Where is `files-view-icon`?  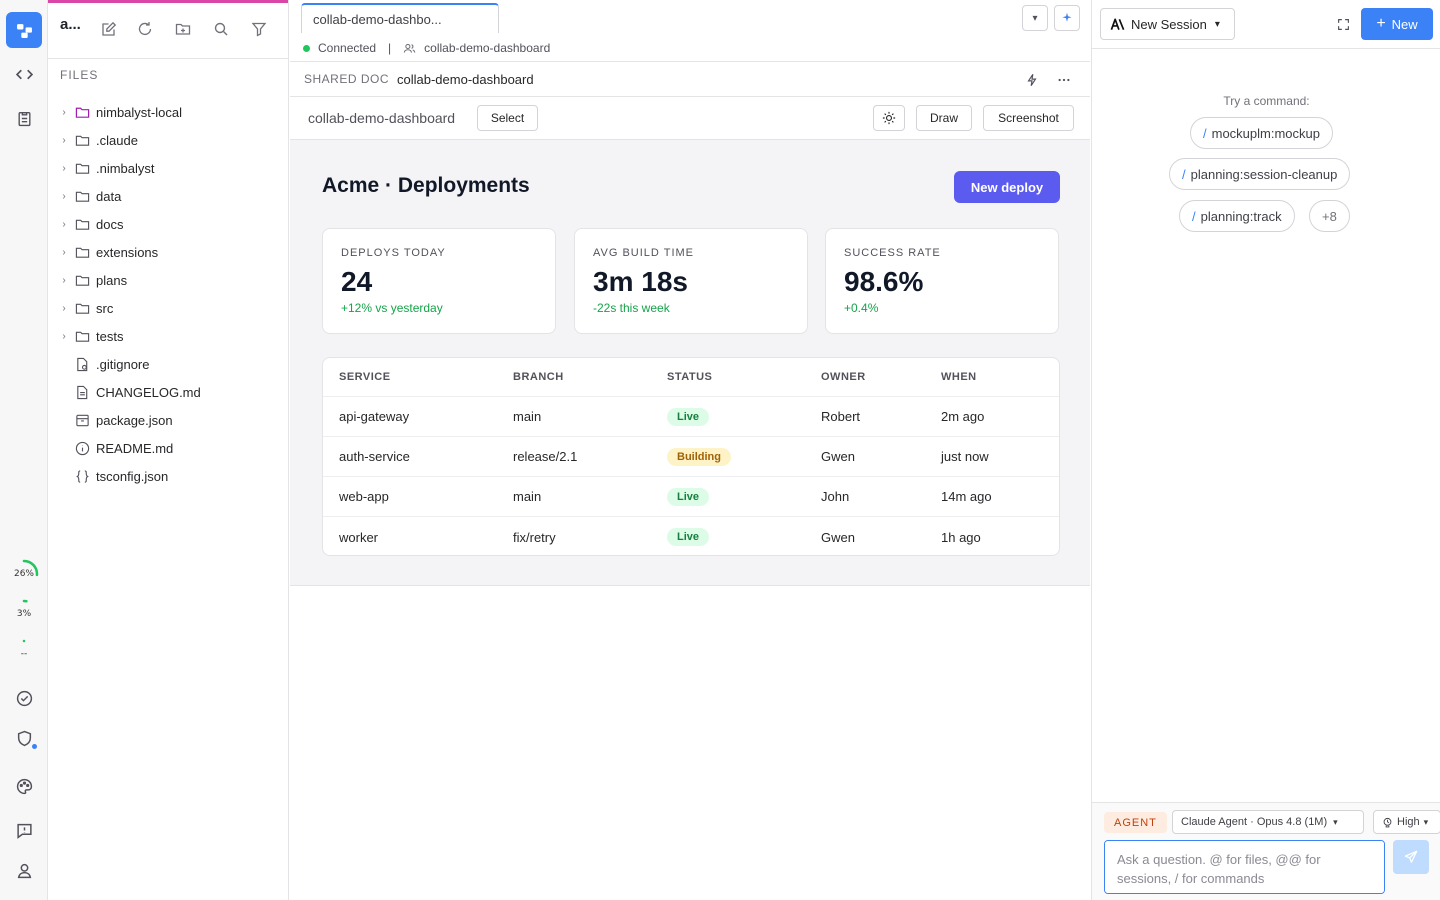
files-view-icon is located at coordinates (24, 30).